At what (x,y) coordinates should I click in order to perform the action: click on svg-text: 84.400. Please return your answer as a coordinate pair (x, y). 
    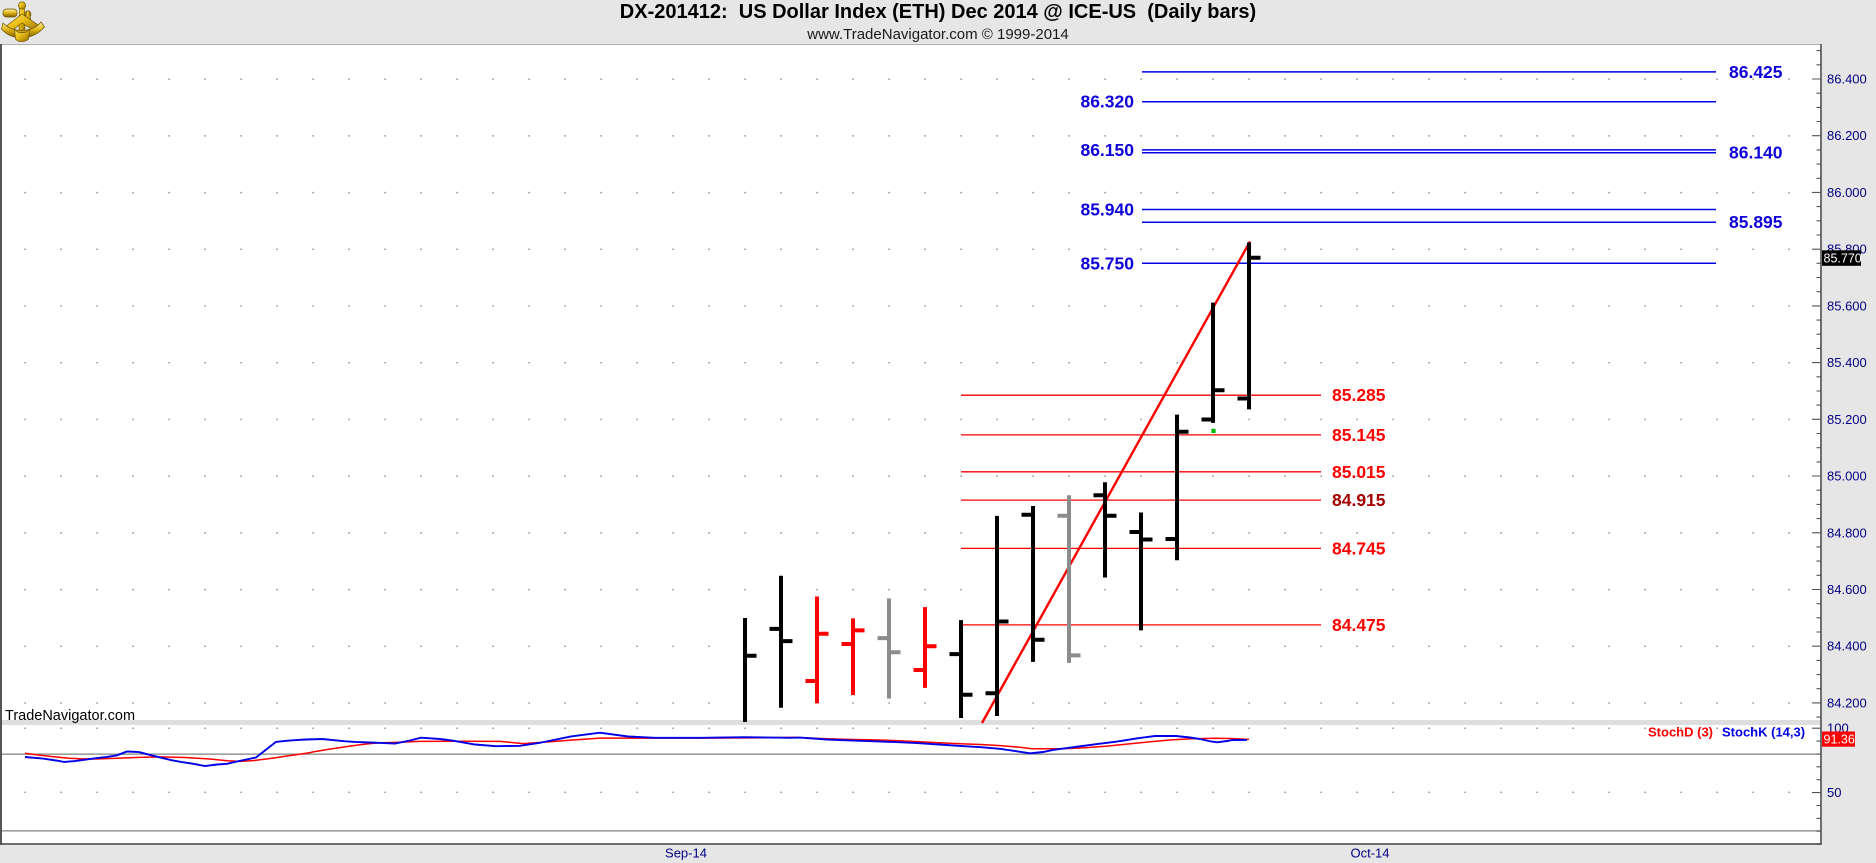
    Looking at the image, I should click on (1847, 646).